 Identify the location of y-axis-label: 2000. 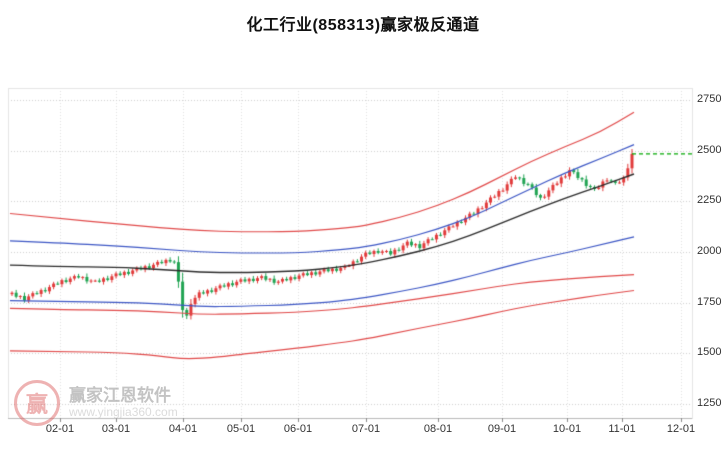
(709, 251).